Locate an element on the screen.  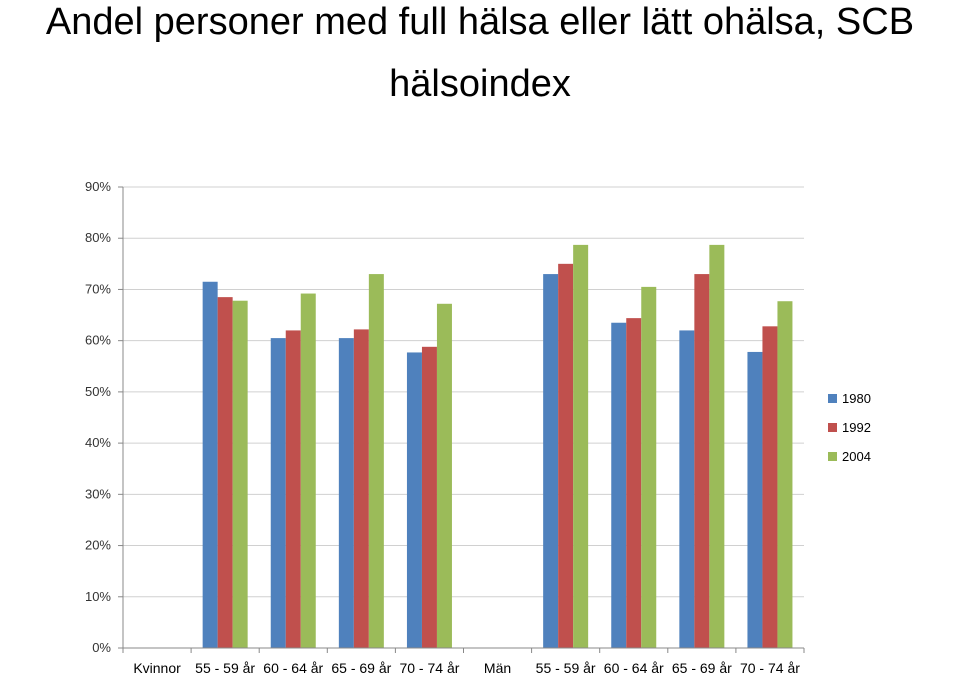
legend-swatch-2004 is located at coordinates (832, 456).